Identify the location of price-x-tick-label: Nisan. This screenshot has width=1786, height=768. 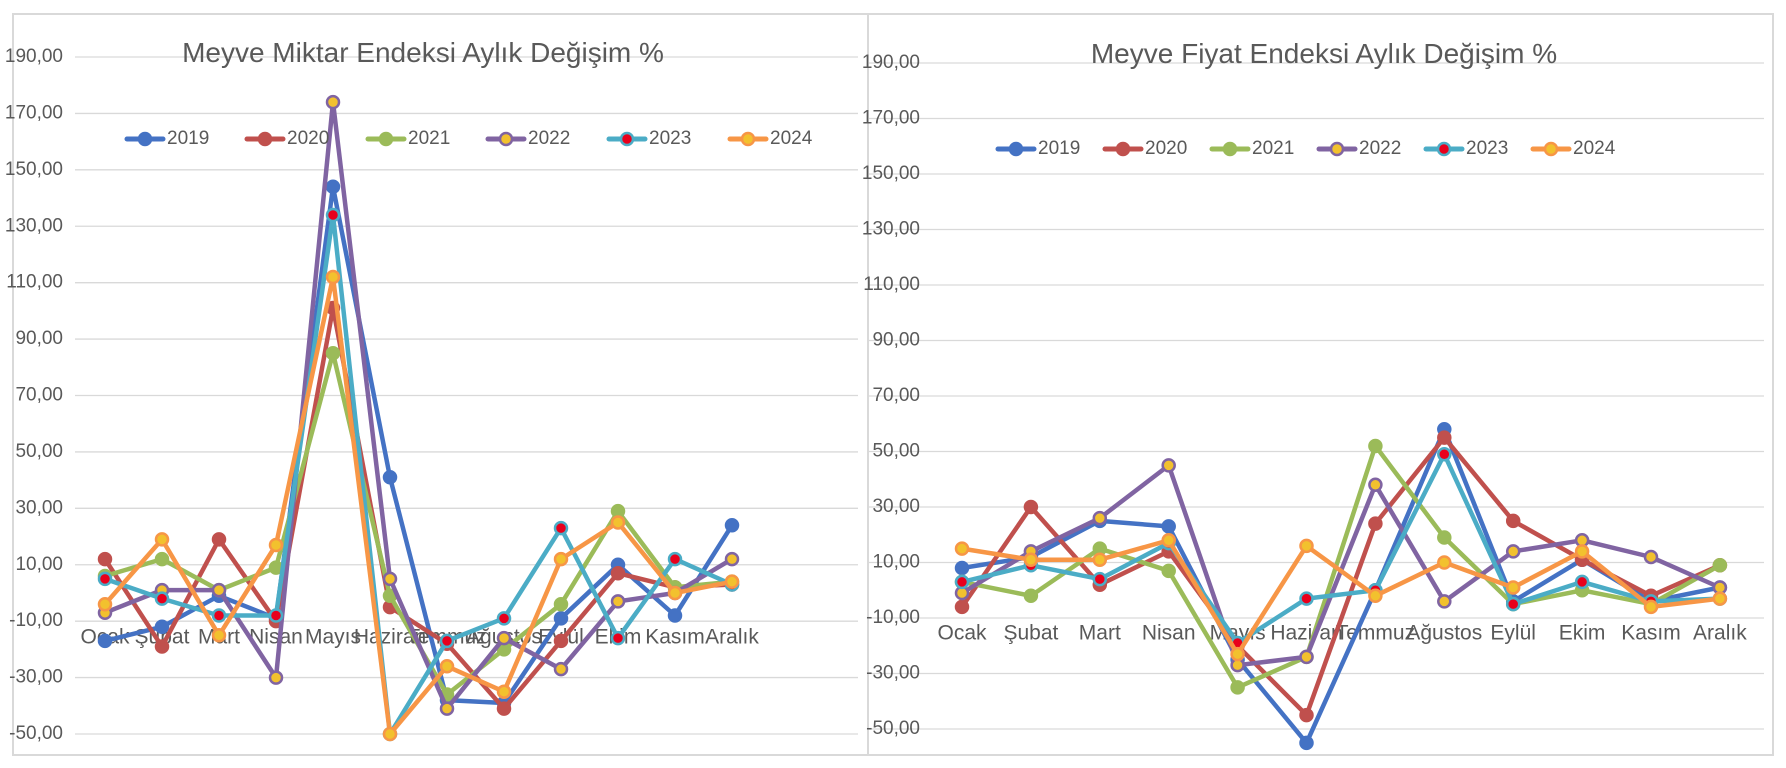
(1169, 633).